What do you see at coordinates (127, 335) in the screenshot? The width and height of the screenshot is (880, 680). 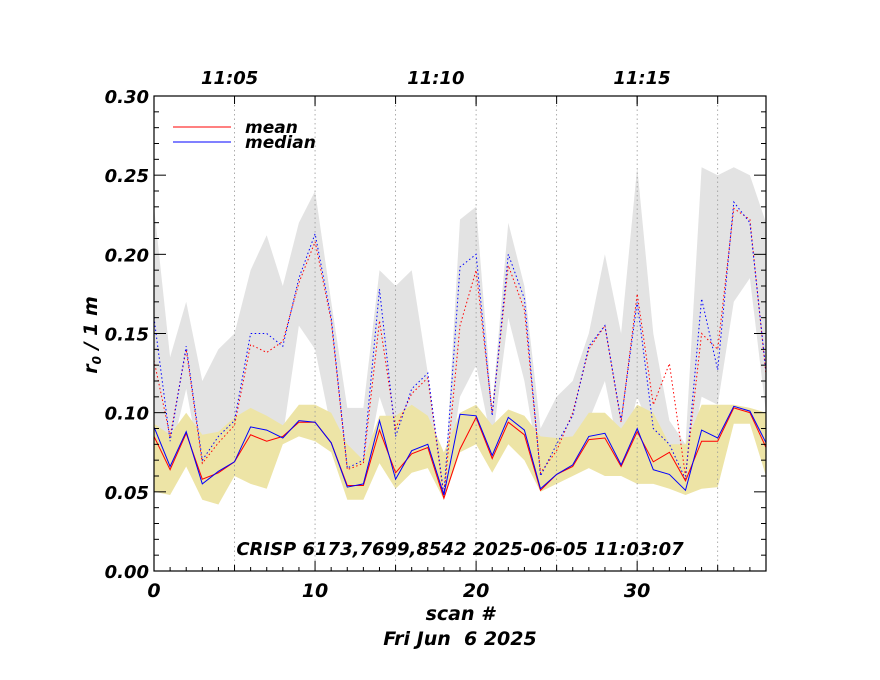 I see `y-tick-label: 0.15` at bounding box center [127, 335].